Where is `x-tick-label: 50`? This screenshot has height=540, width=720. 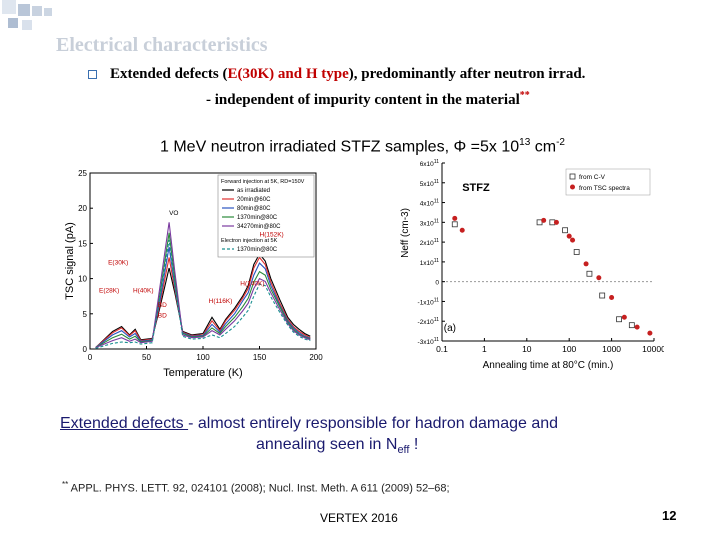 x-tick-label: 50 is located at coordinates (146, 357).